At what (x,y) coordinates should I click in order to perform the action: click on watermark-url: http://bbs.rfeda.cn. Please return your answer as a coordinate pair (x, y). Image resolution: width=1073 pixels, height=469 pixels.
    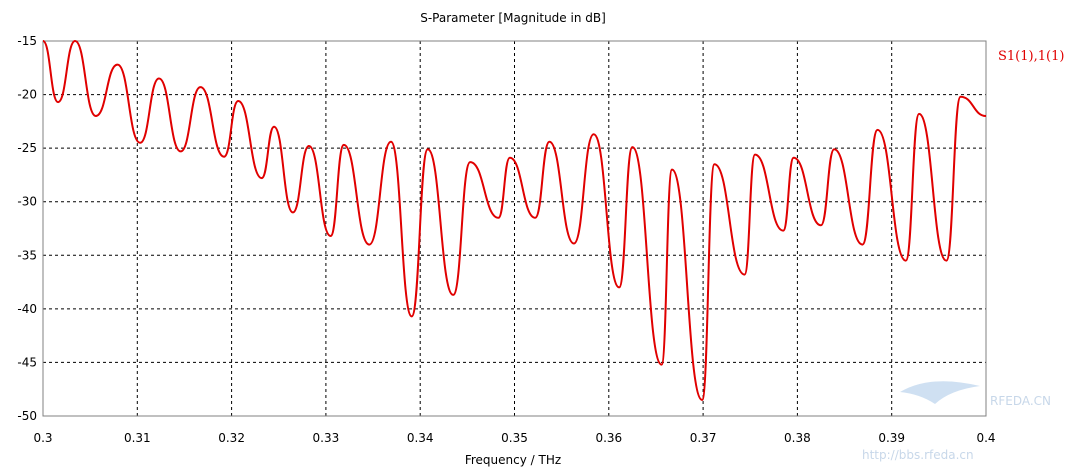
    Looking at the image, I should click on (918, 455).